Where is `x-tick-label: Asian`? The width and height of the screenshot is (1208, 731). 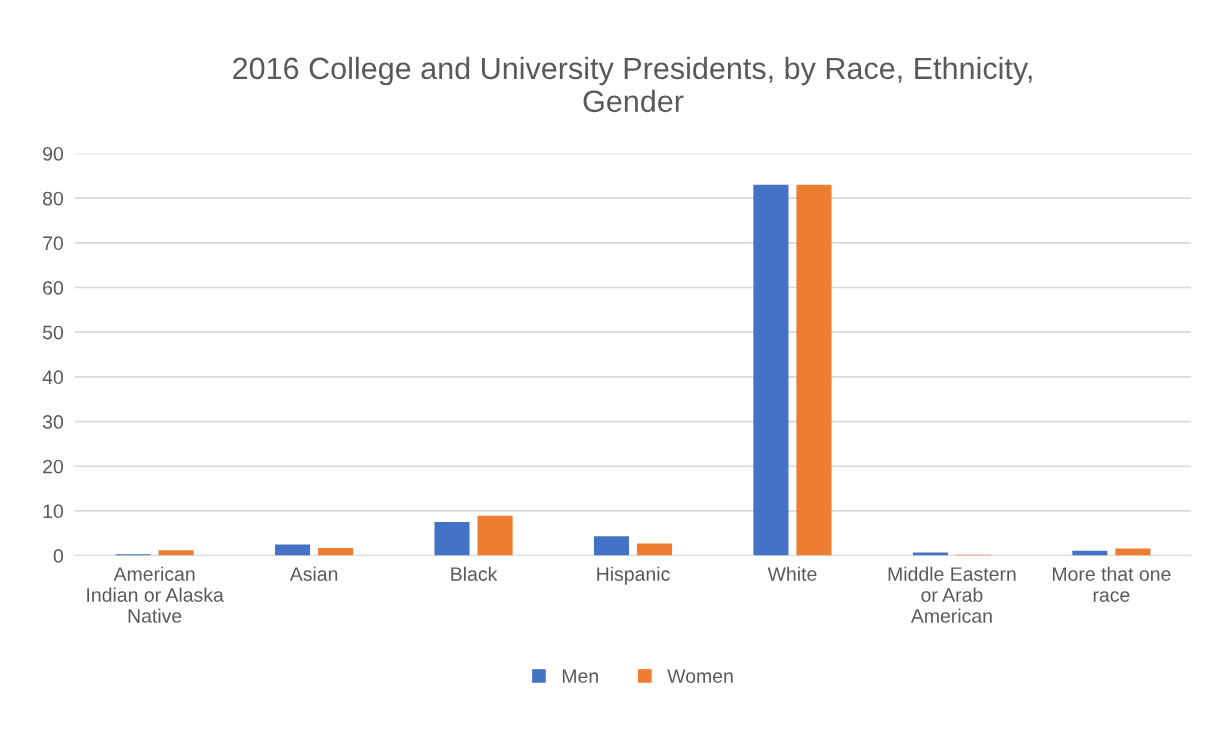
x-tick-label: Asian is located at coordinates (313, 573).